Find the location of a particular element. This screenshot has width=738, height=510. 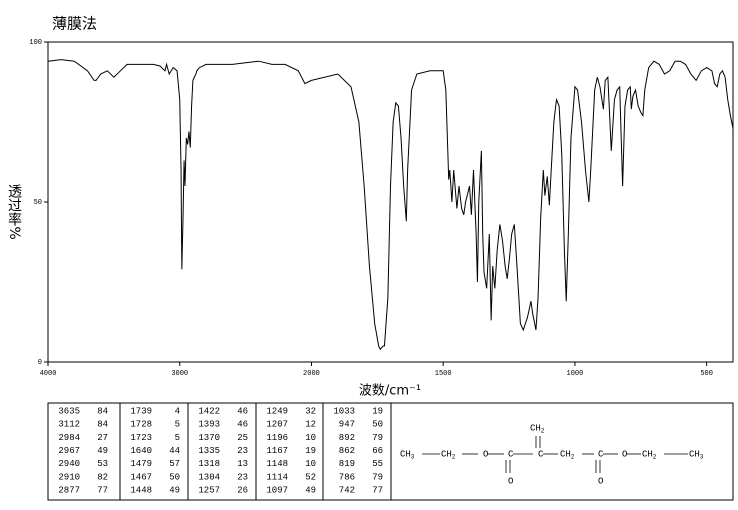

peak-wavenumber: 1167 is located at coordinates (277, 451).